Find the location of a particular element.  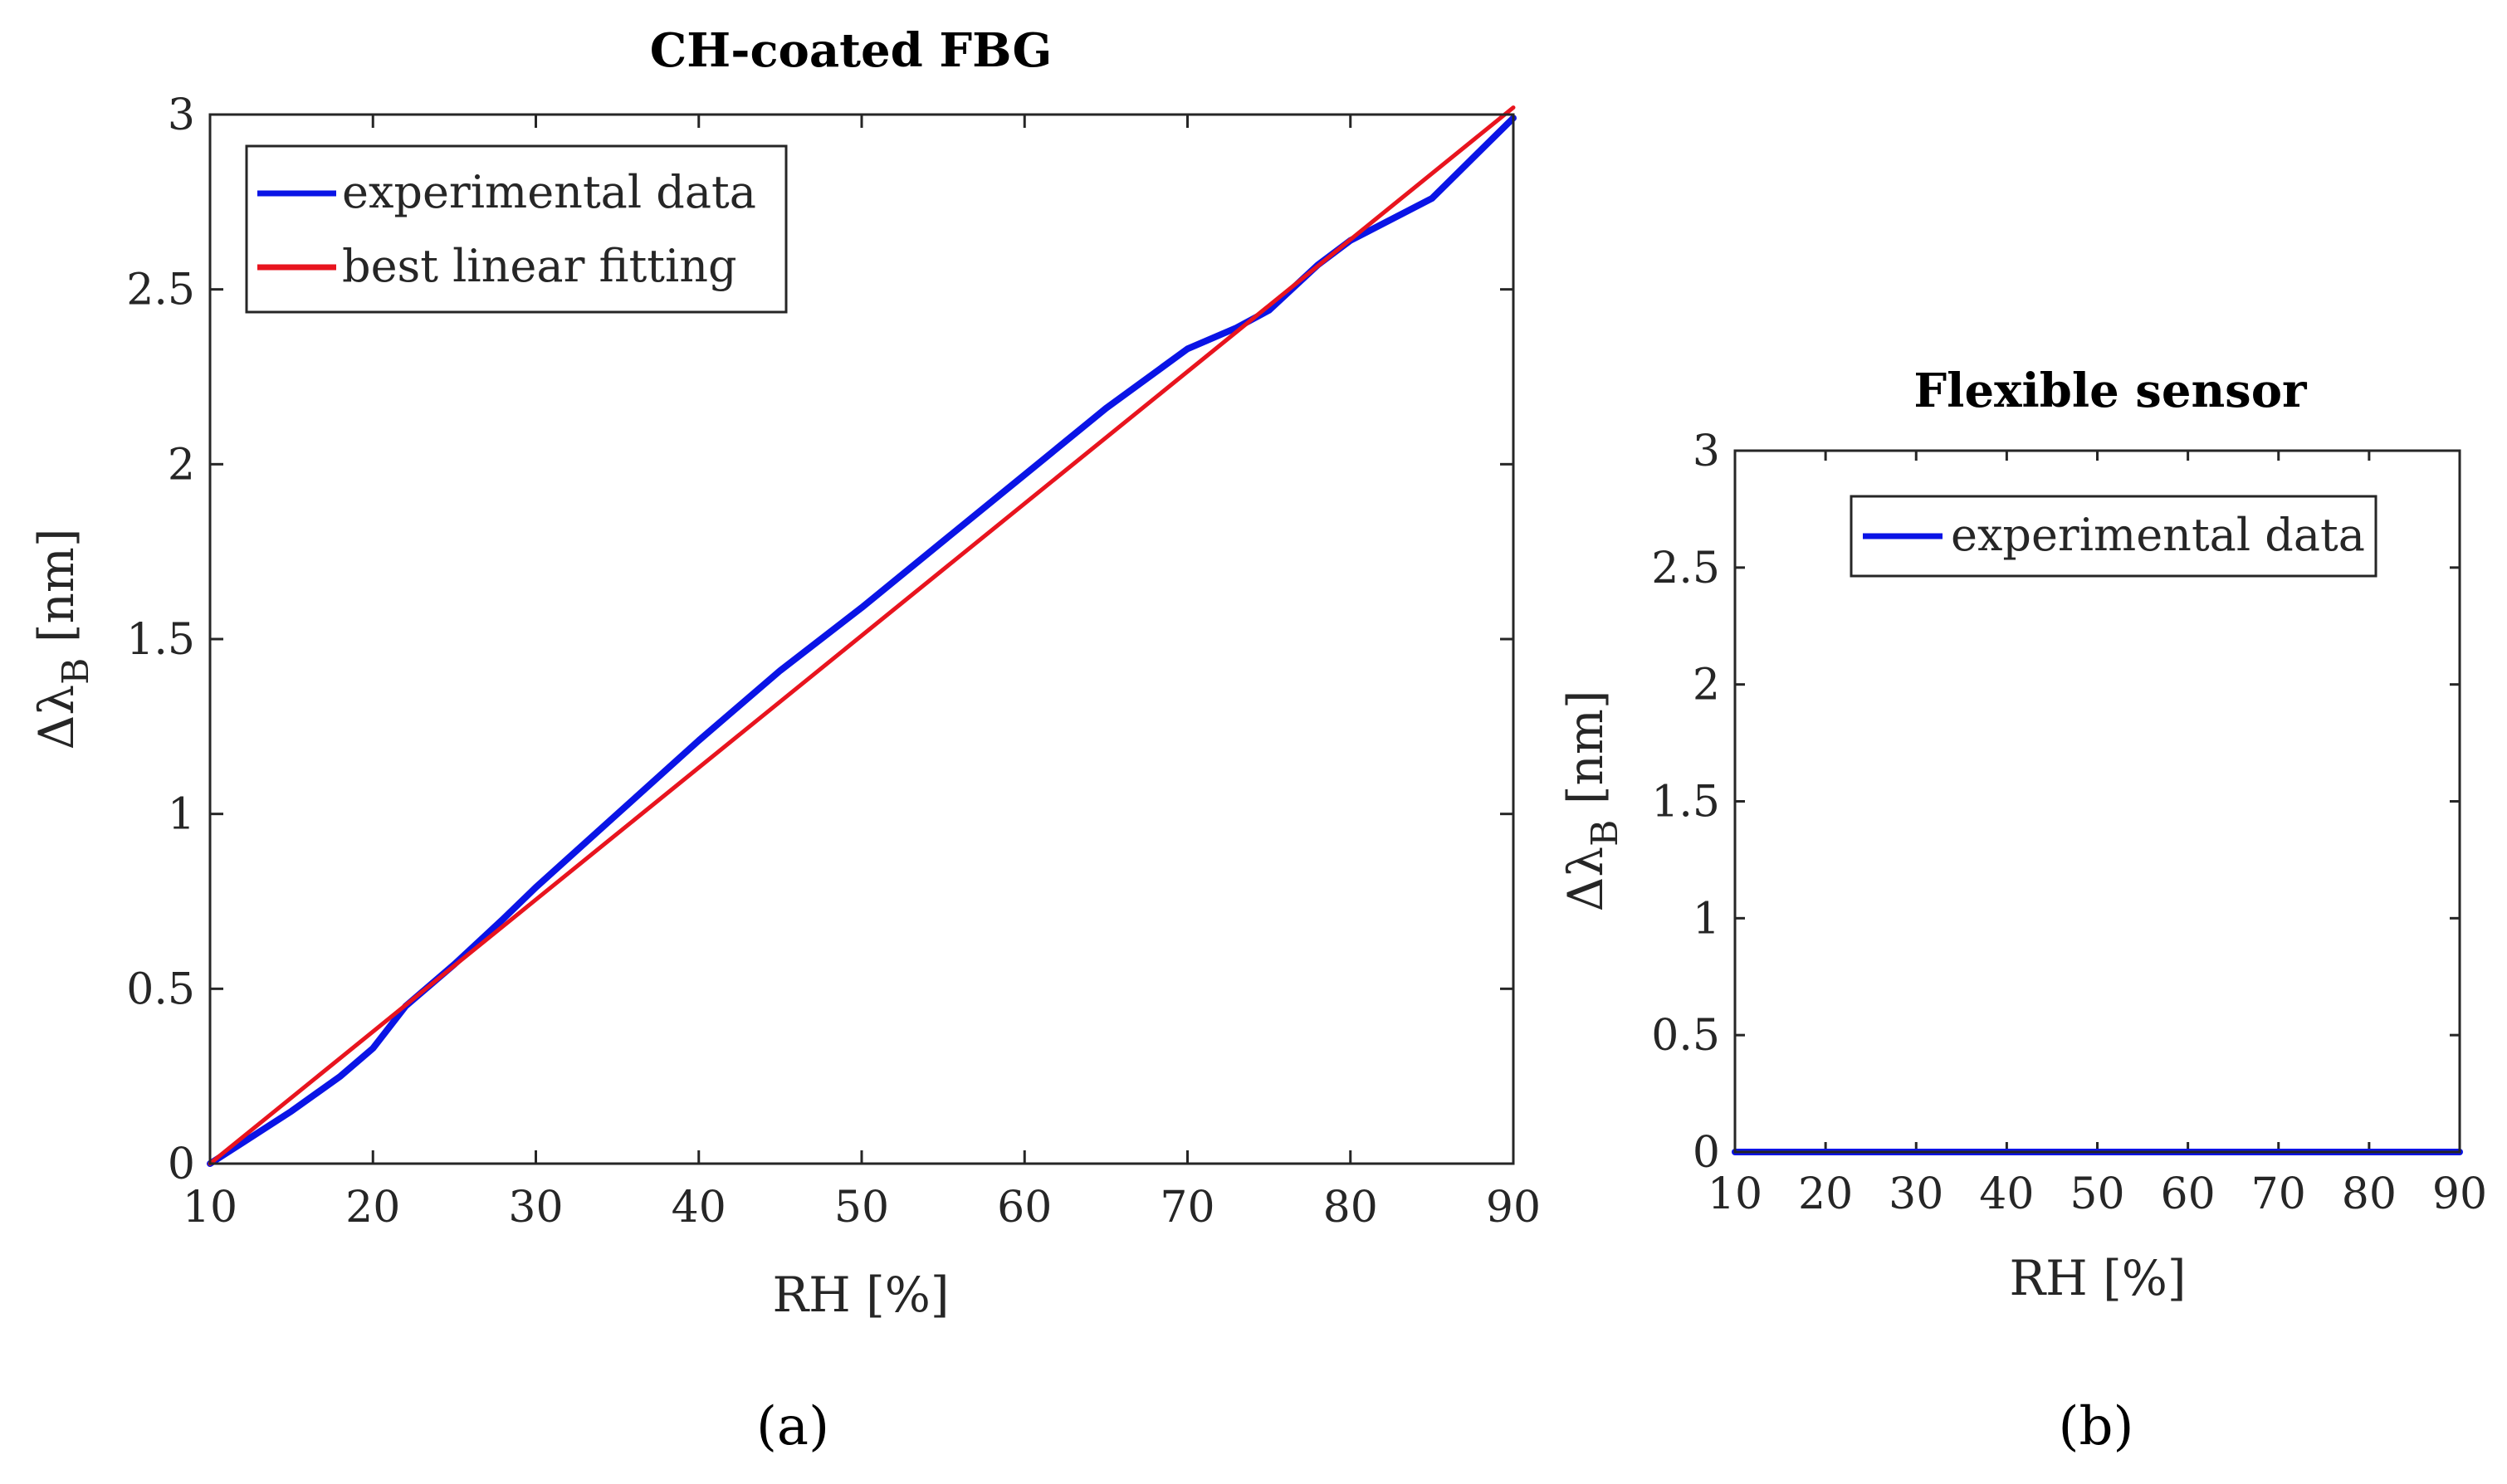

panel-a-ylabel: ΔλB [nm] is located at coordinates (62, 638).